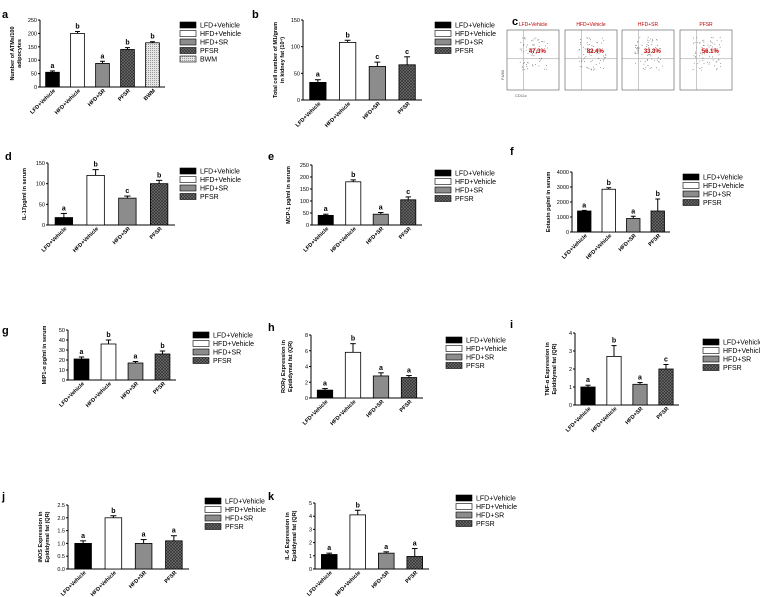 The image size is (760, 597). Describe the element at coordinates (44, 537) in the screenshot. I see `y-axis-title-j: iNOS Expression inEpididymal fat (QR)` at that location.